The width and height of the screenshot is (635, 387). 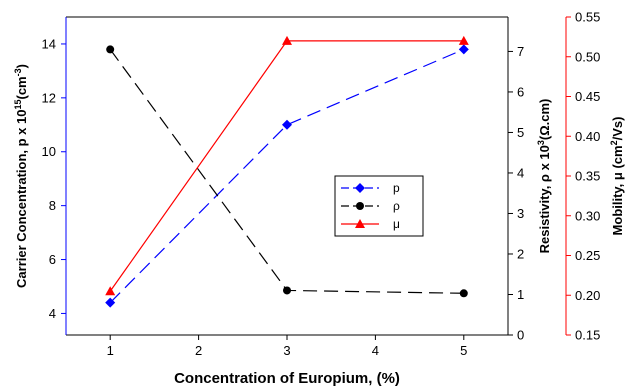 What do you see at coordinates (520, 51) in the screenshot?
I see `resistivity-tick-label: 7` at bounding box center [520, 51].